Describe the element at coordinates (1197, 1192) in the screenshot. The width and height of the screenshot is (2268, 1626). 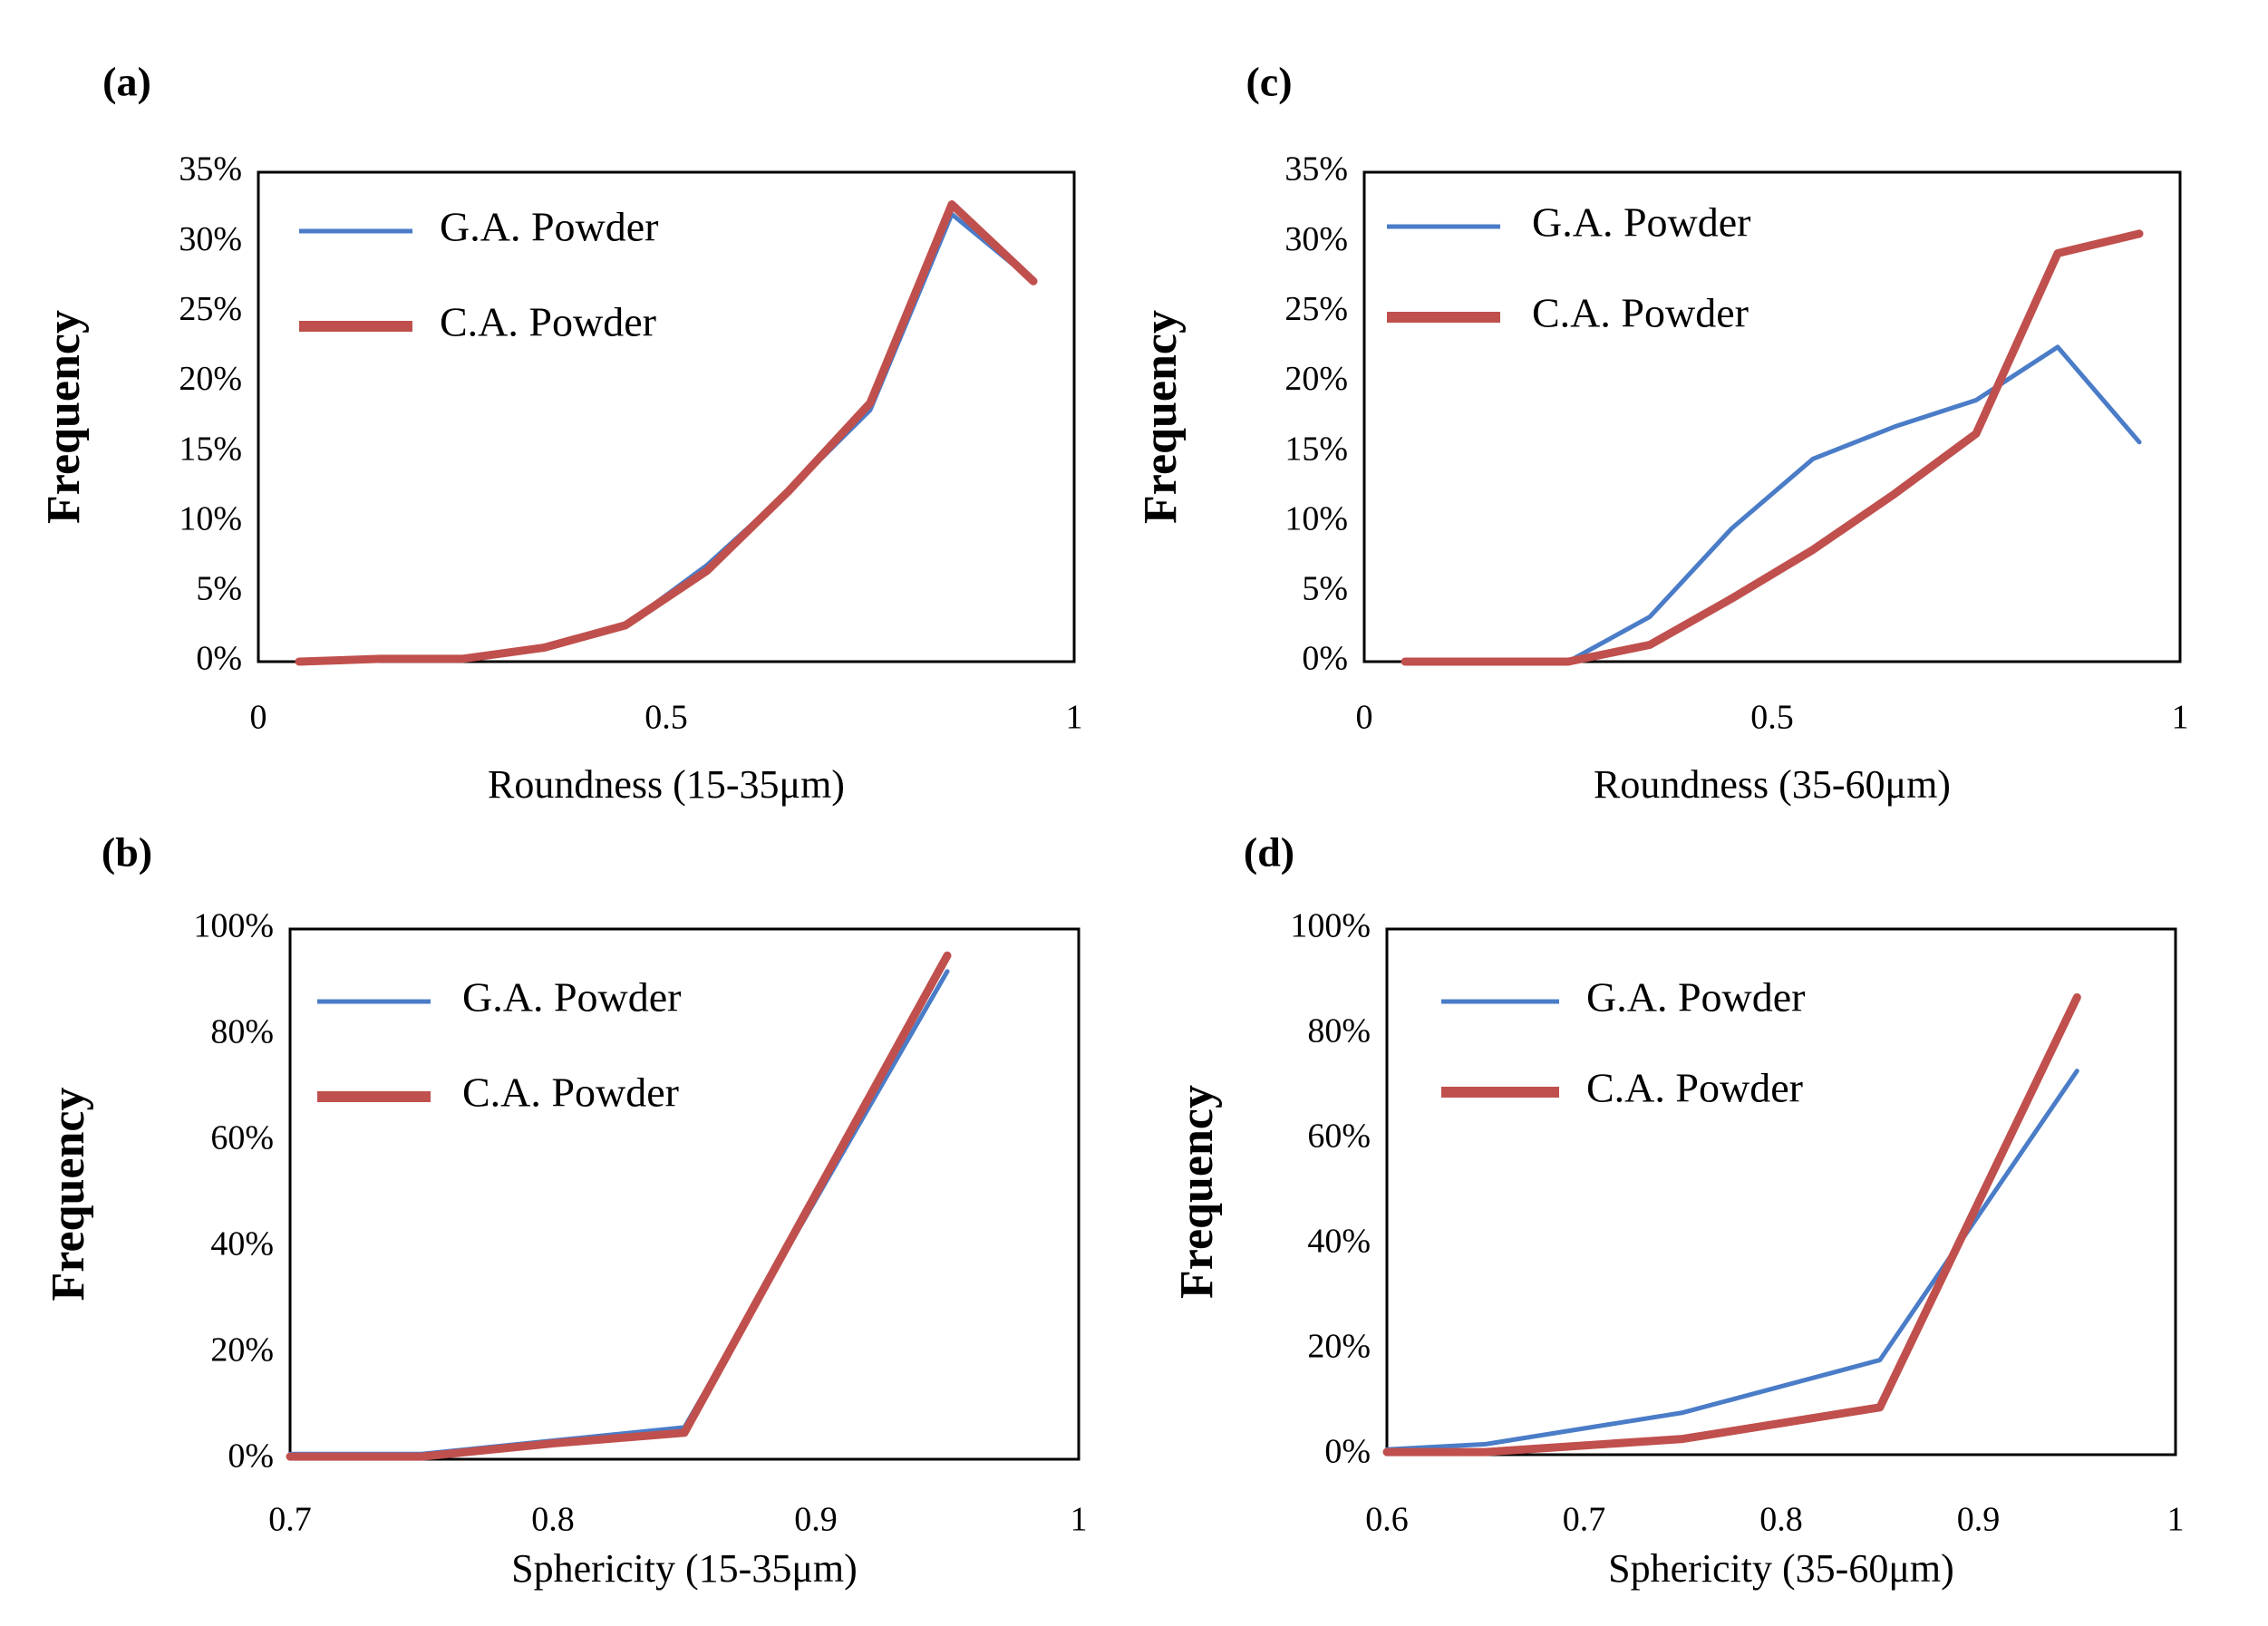
I see `y-axis-label-d: Frequency` at that location.